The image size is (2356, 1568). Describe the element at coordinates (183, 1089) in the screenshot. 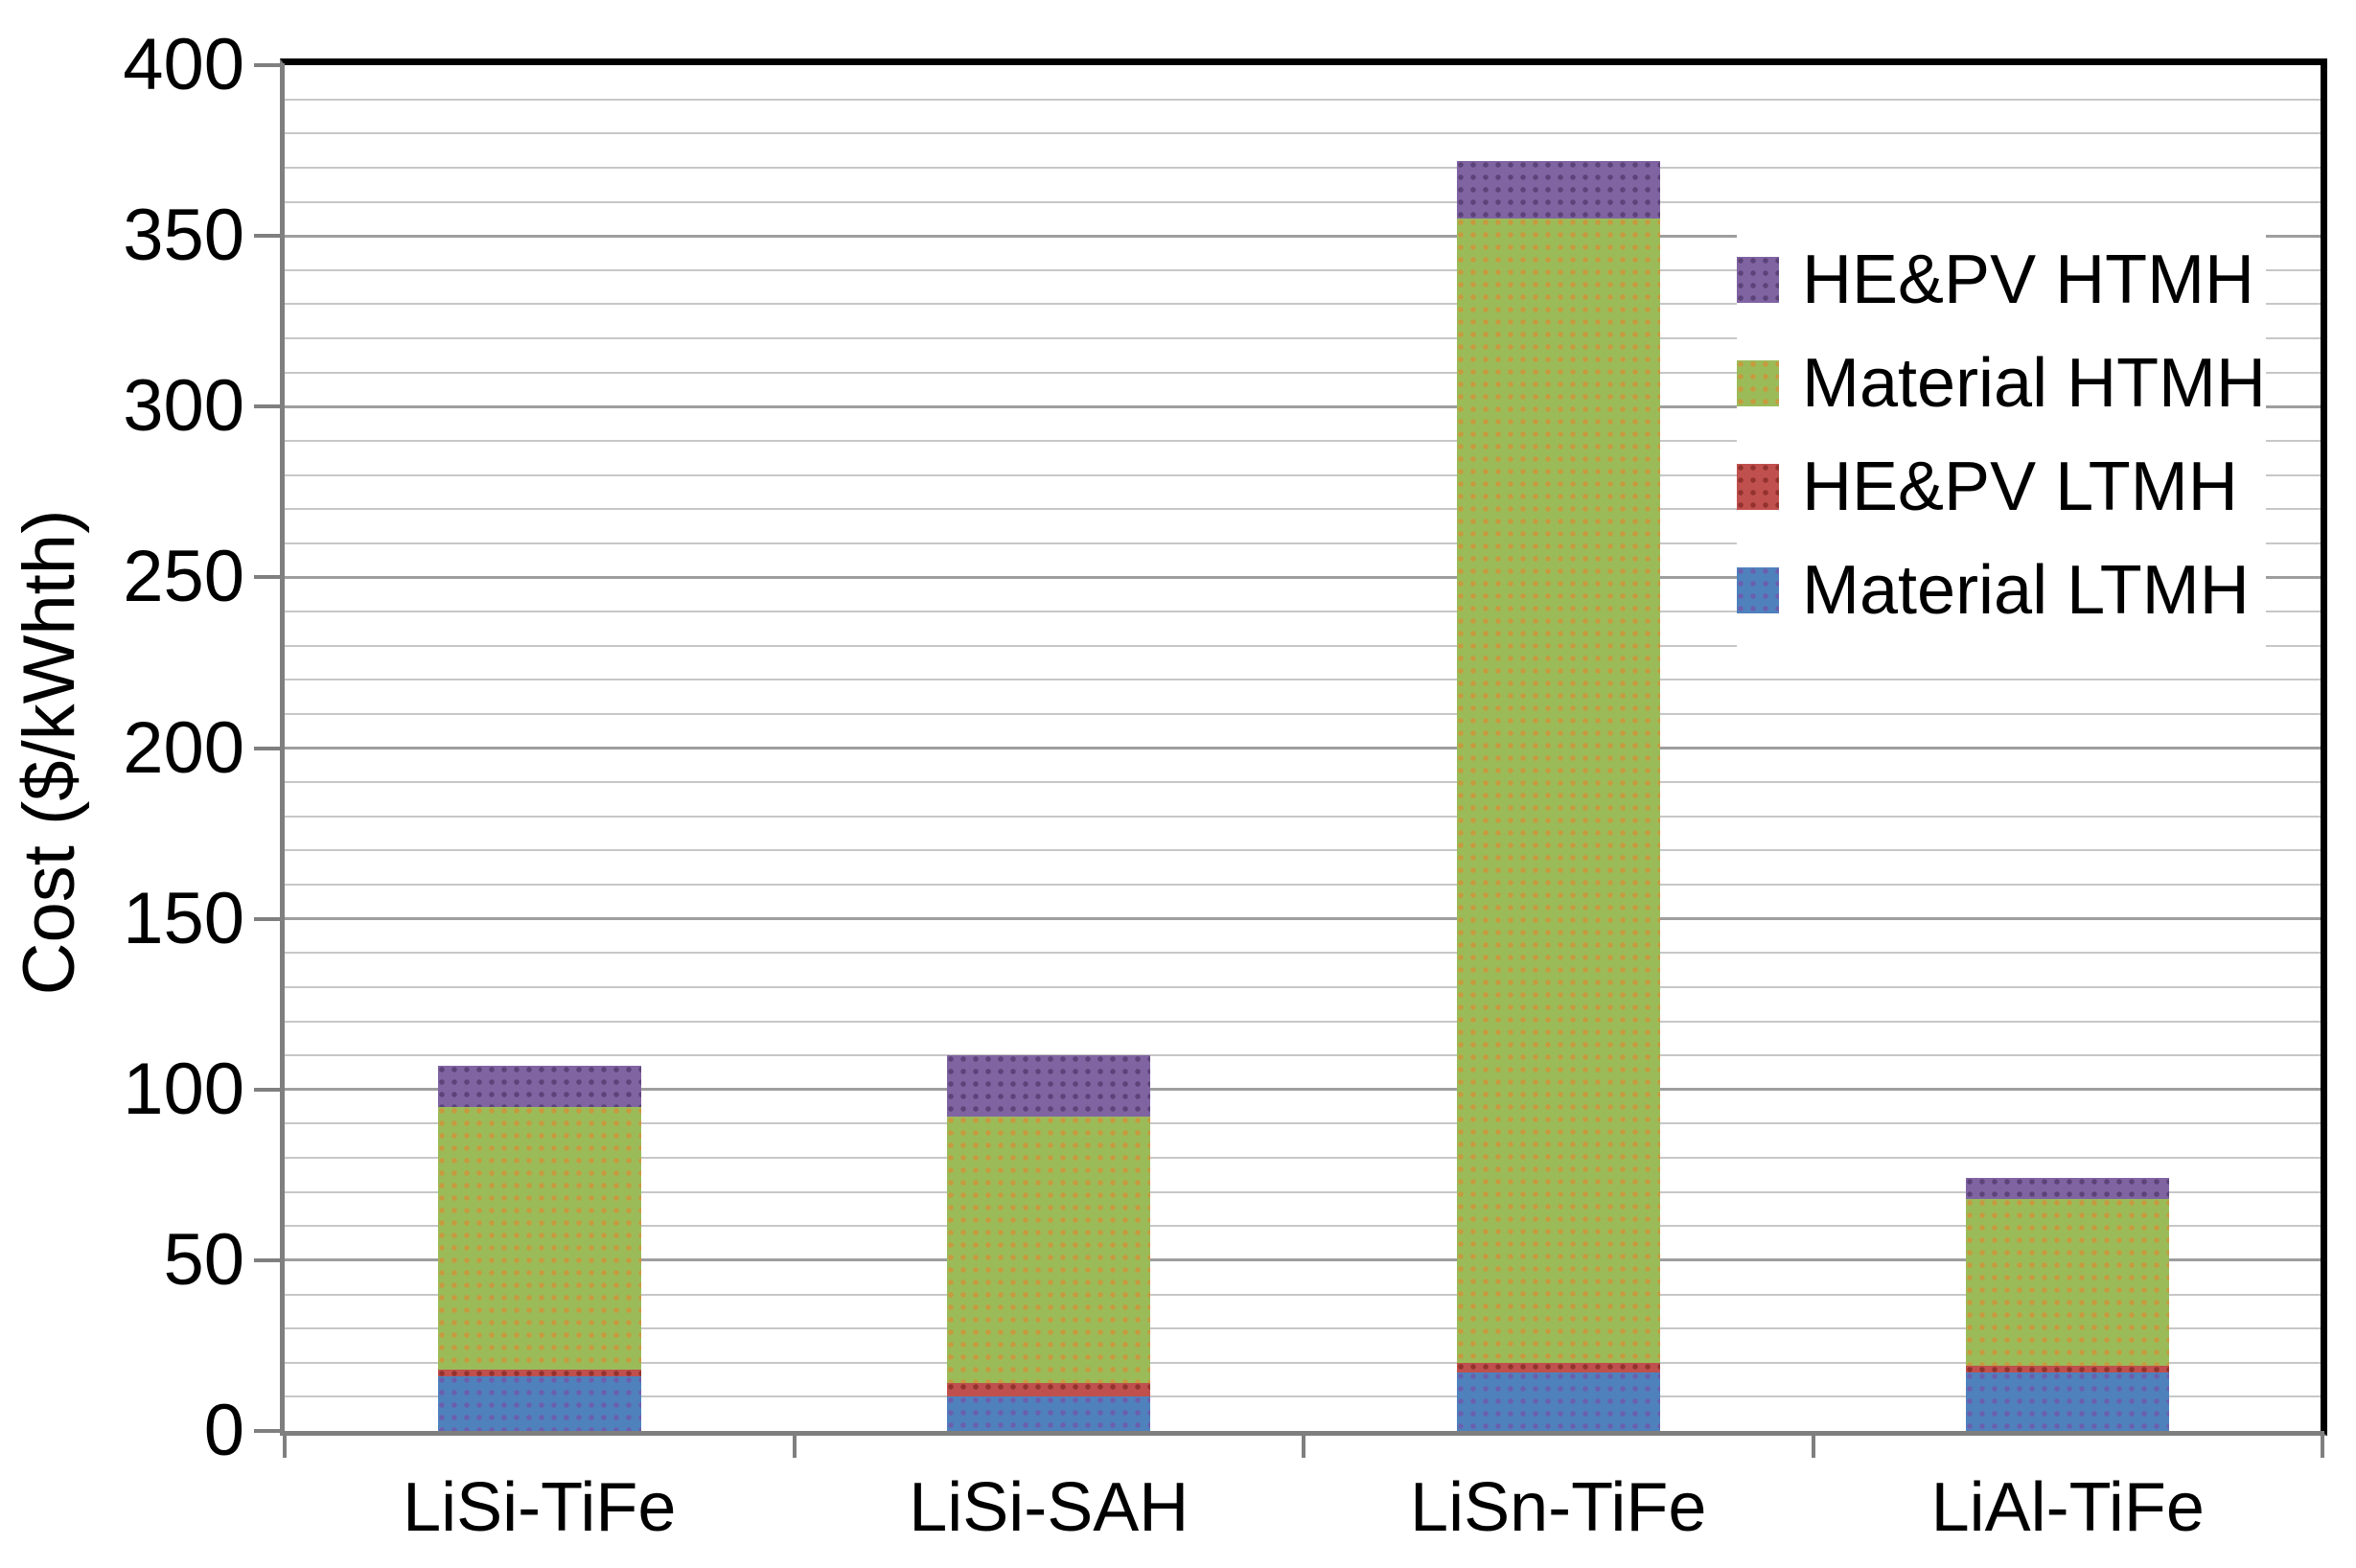

I see `y-tick-label: 100` at that location.